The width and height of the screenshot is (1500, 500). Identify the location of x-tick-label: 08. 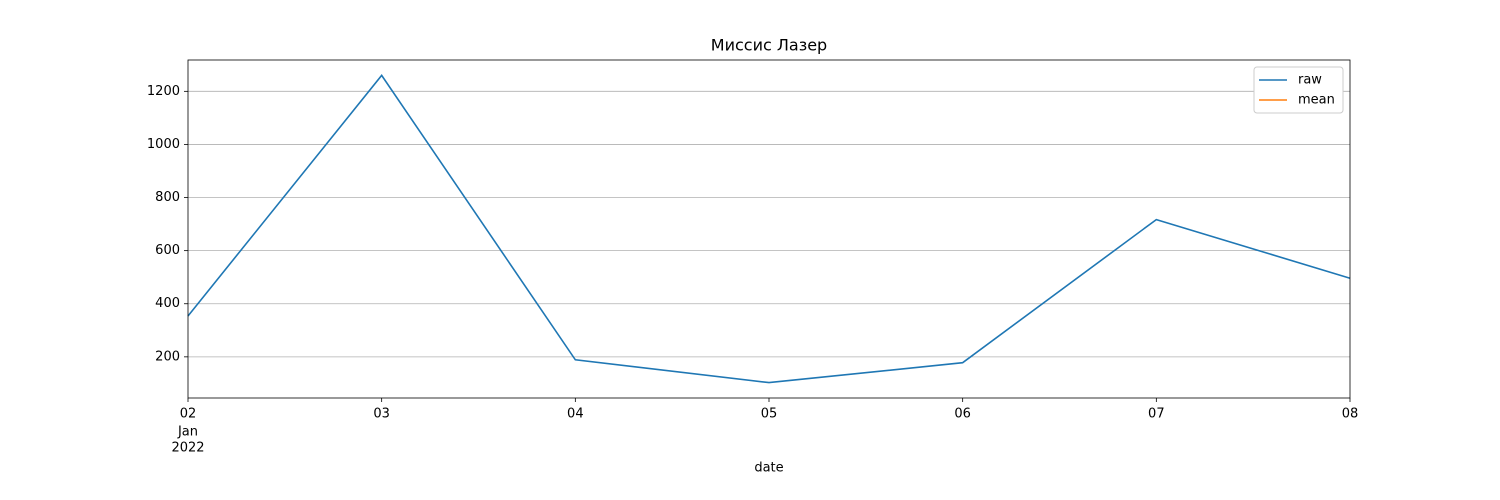
(1350, 414).